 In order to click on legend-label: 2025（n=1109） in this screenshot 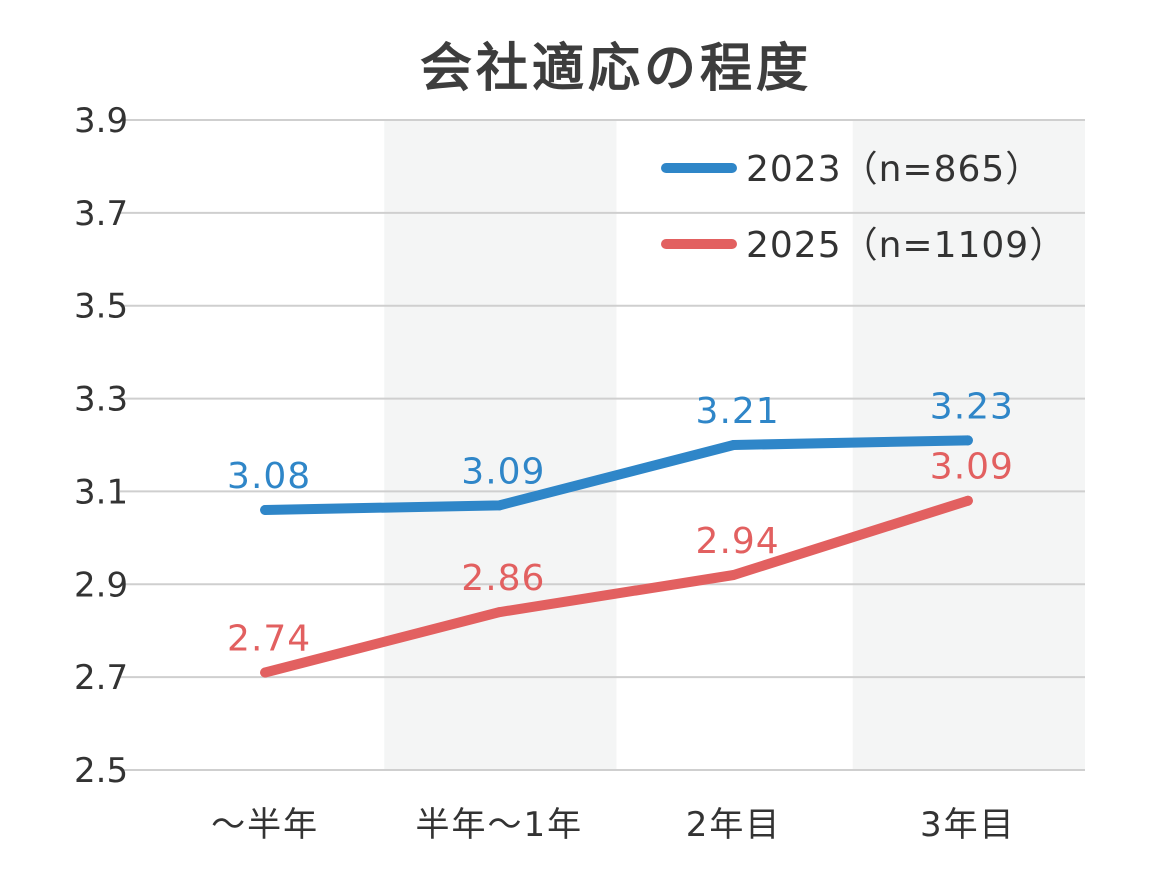, I will do `click(906, 245)`.